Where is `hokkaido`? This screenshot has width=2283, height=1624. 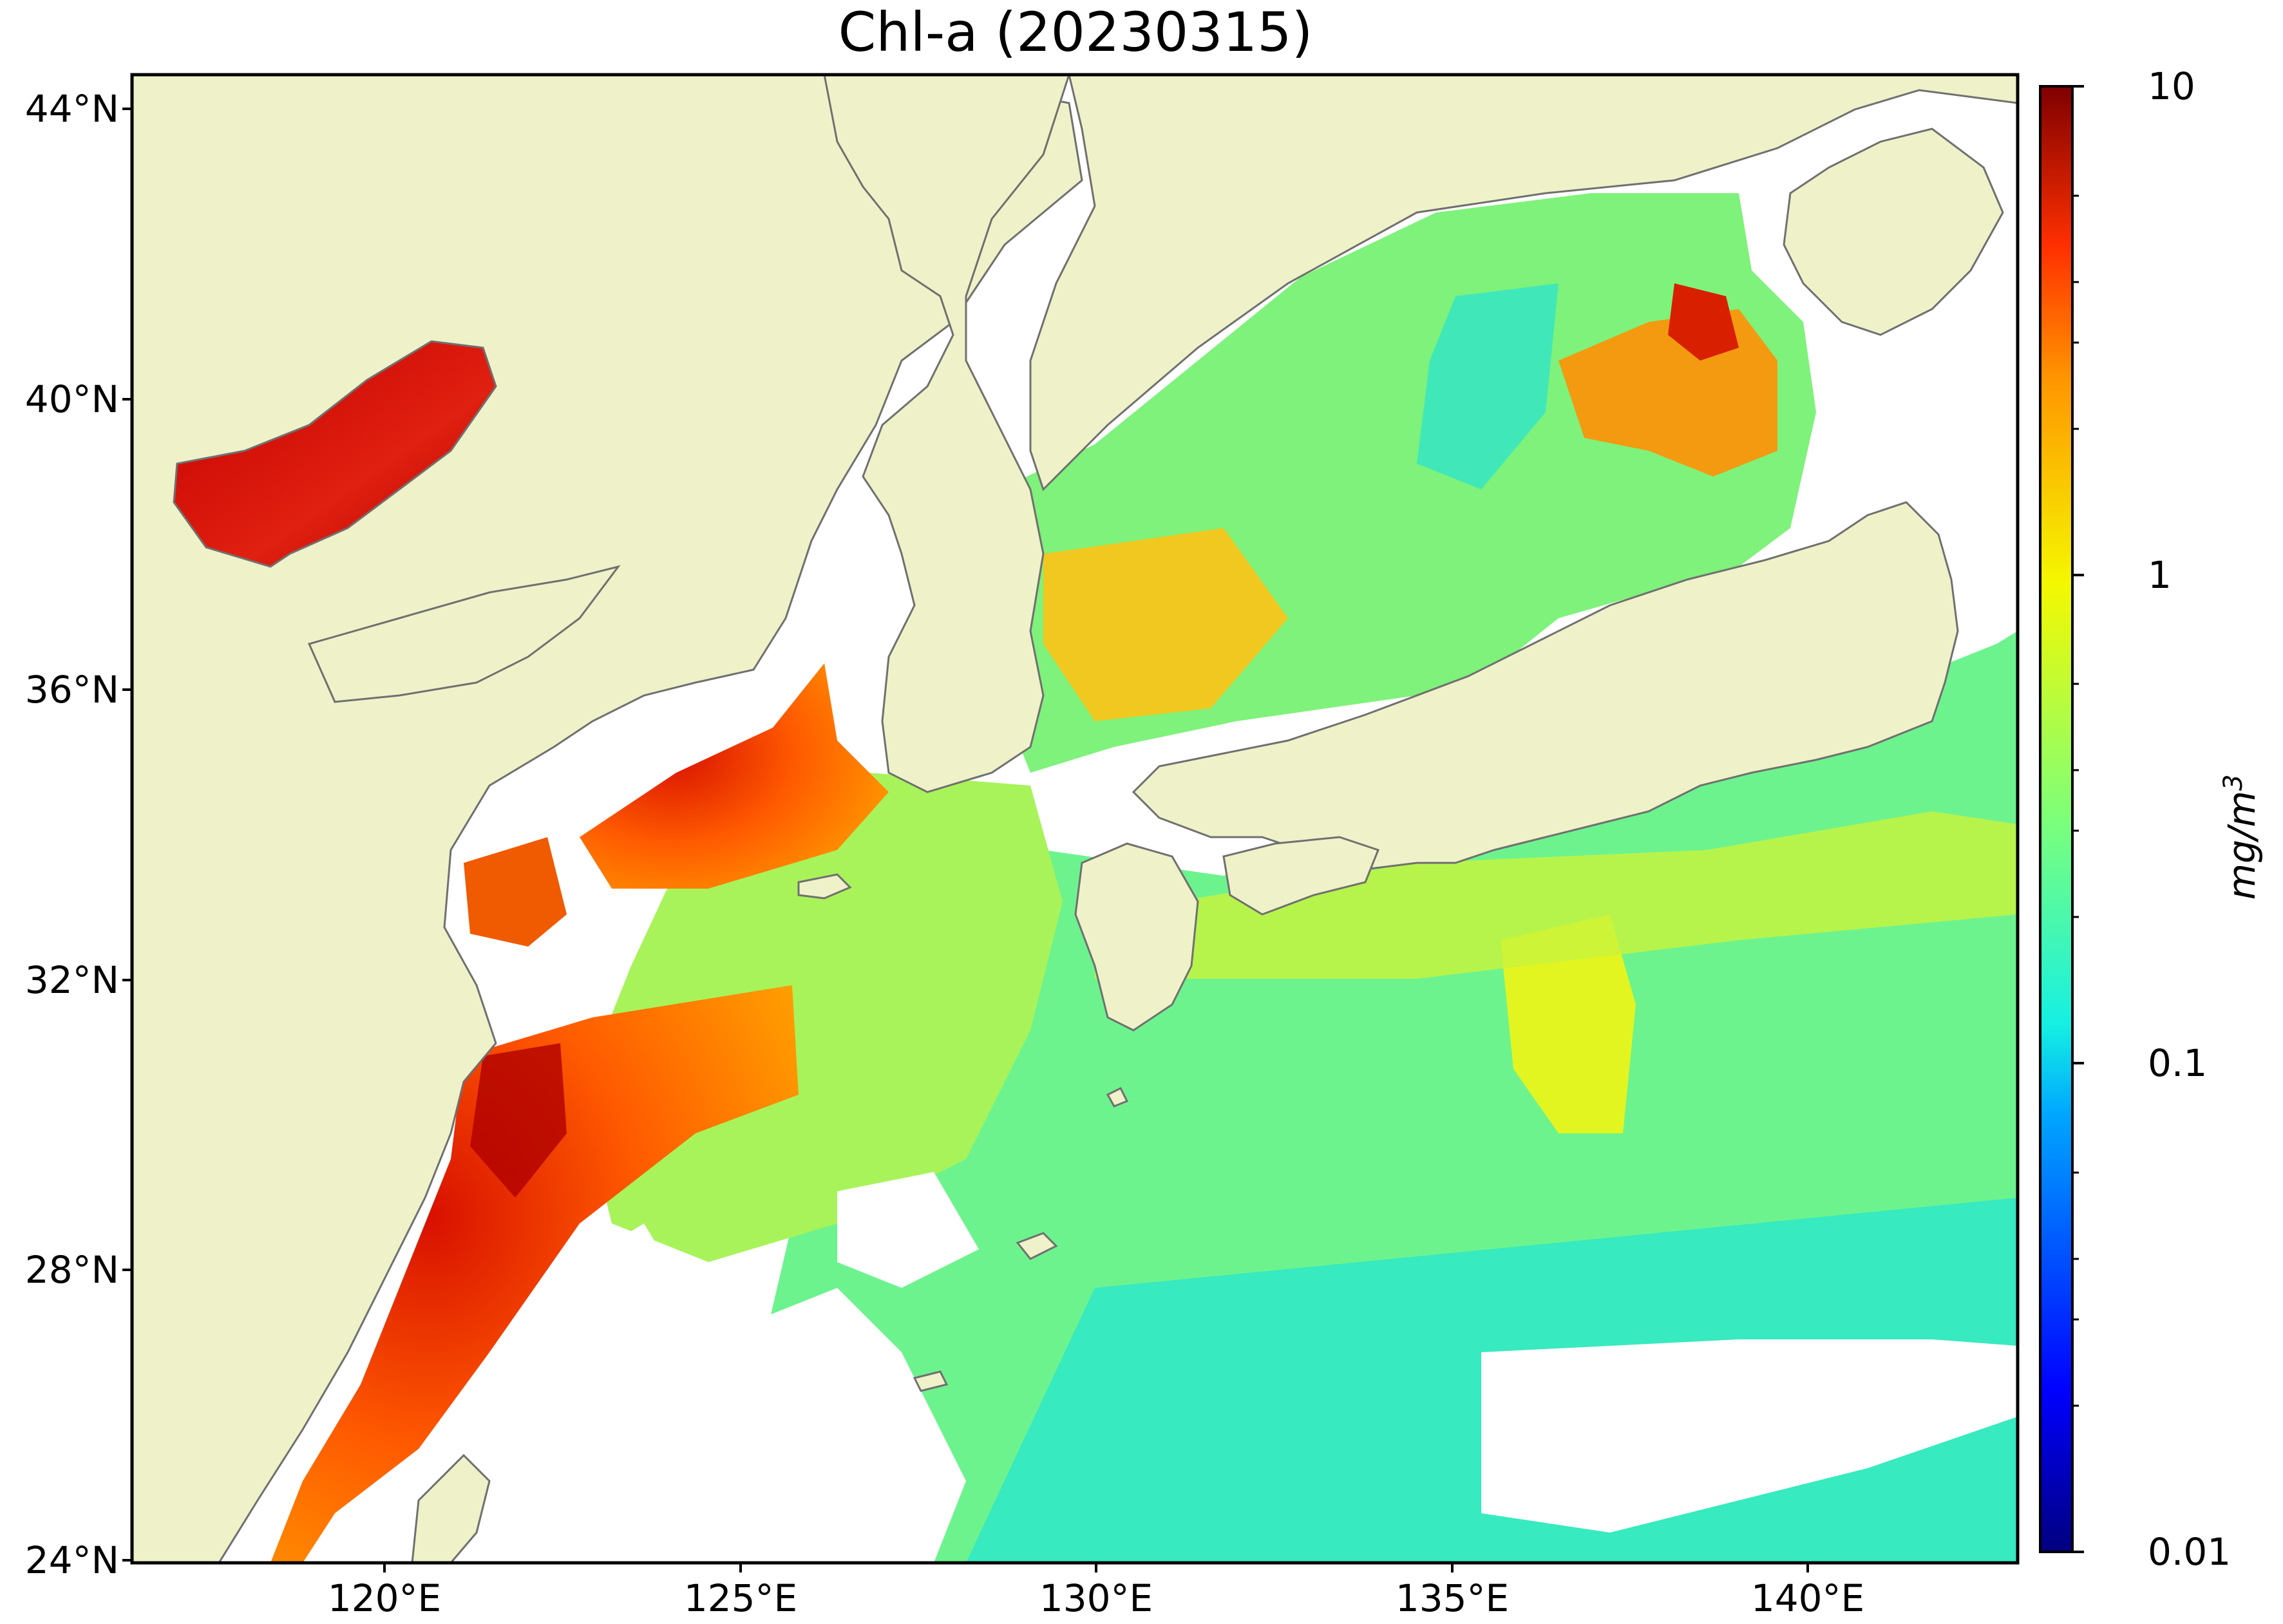
hokkaido is located at coordinates (1893, 232).